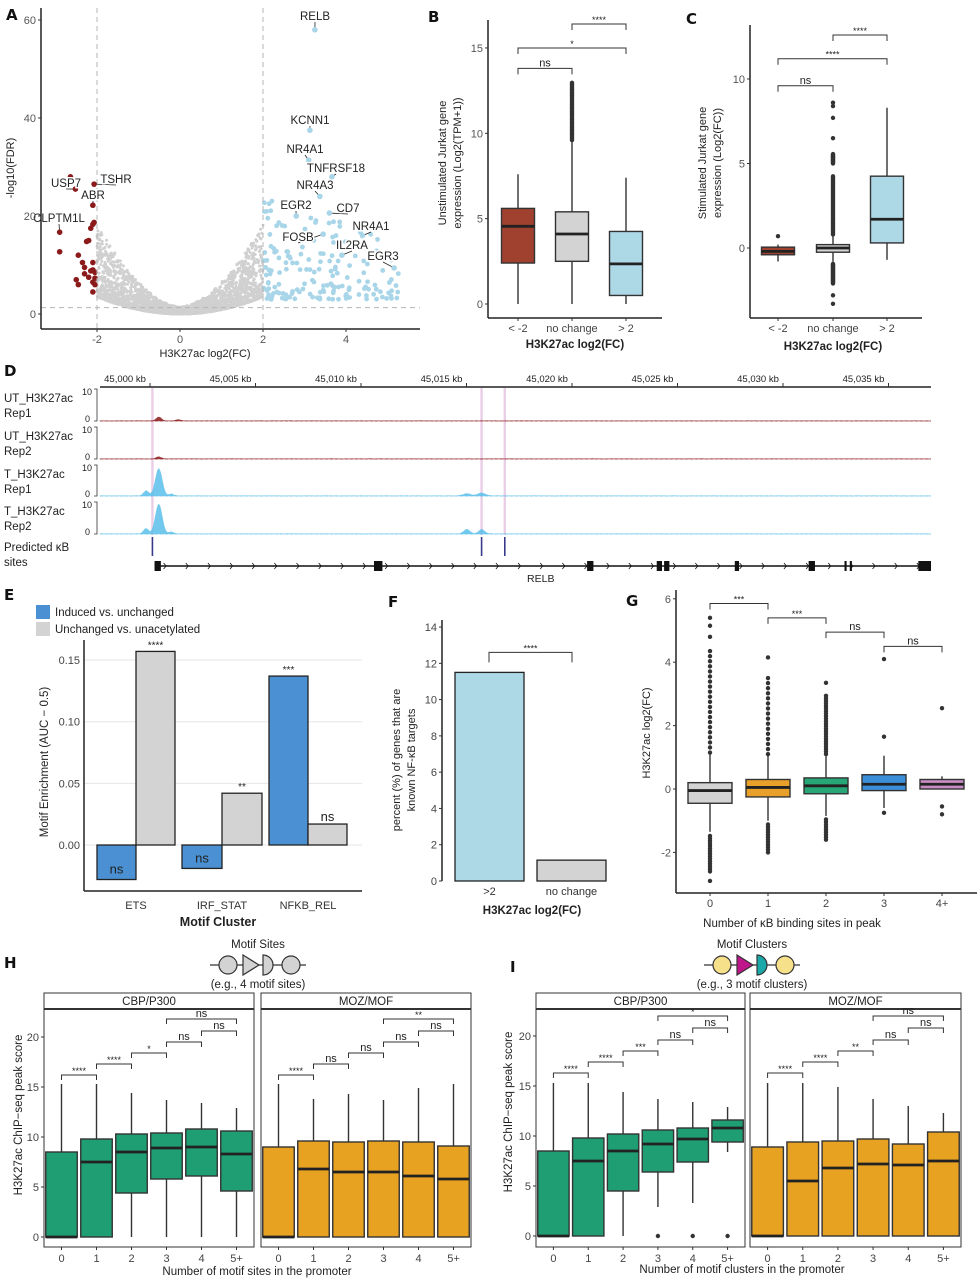  I want to click on y-axis-title: H3K27ac ChIP−seq peak score, so click(19, 1115).